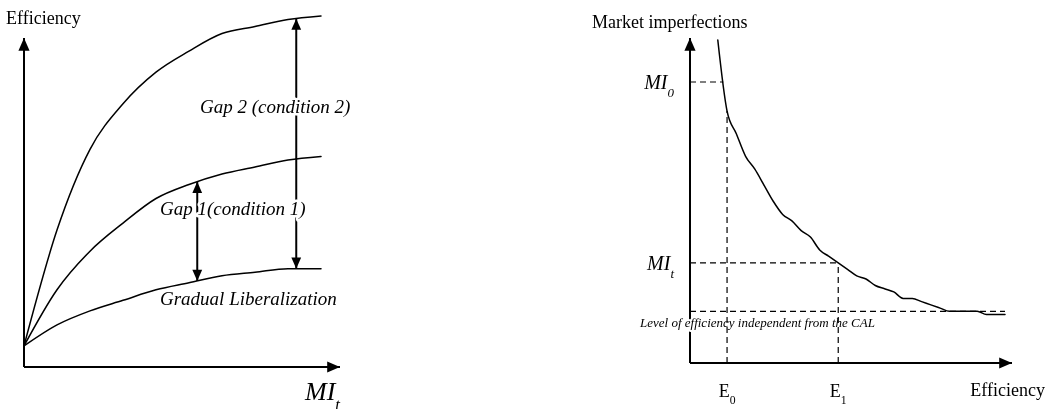 This screenshot has height=409, width=1047. What do you see at coordinates (660, 266) in the screenshot?
I see `ref-line-label: MI$_{t}$` at bounding box center [660, 266].